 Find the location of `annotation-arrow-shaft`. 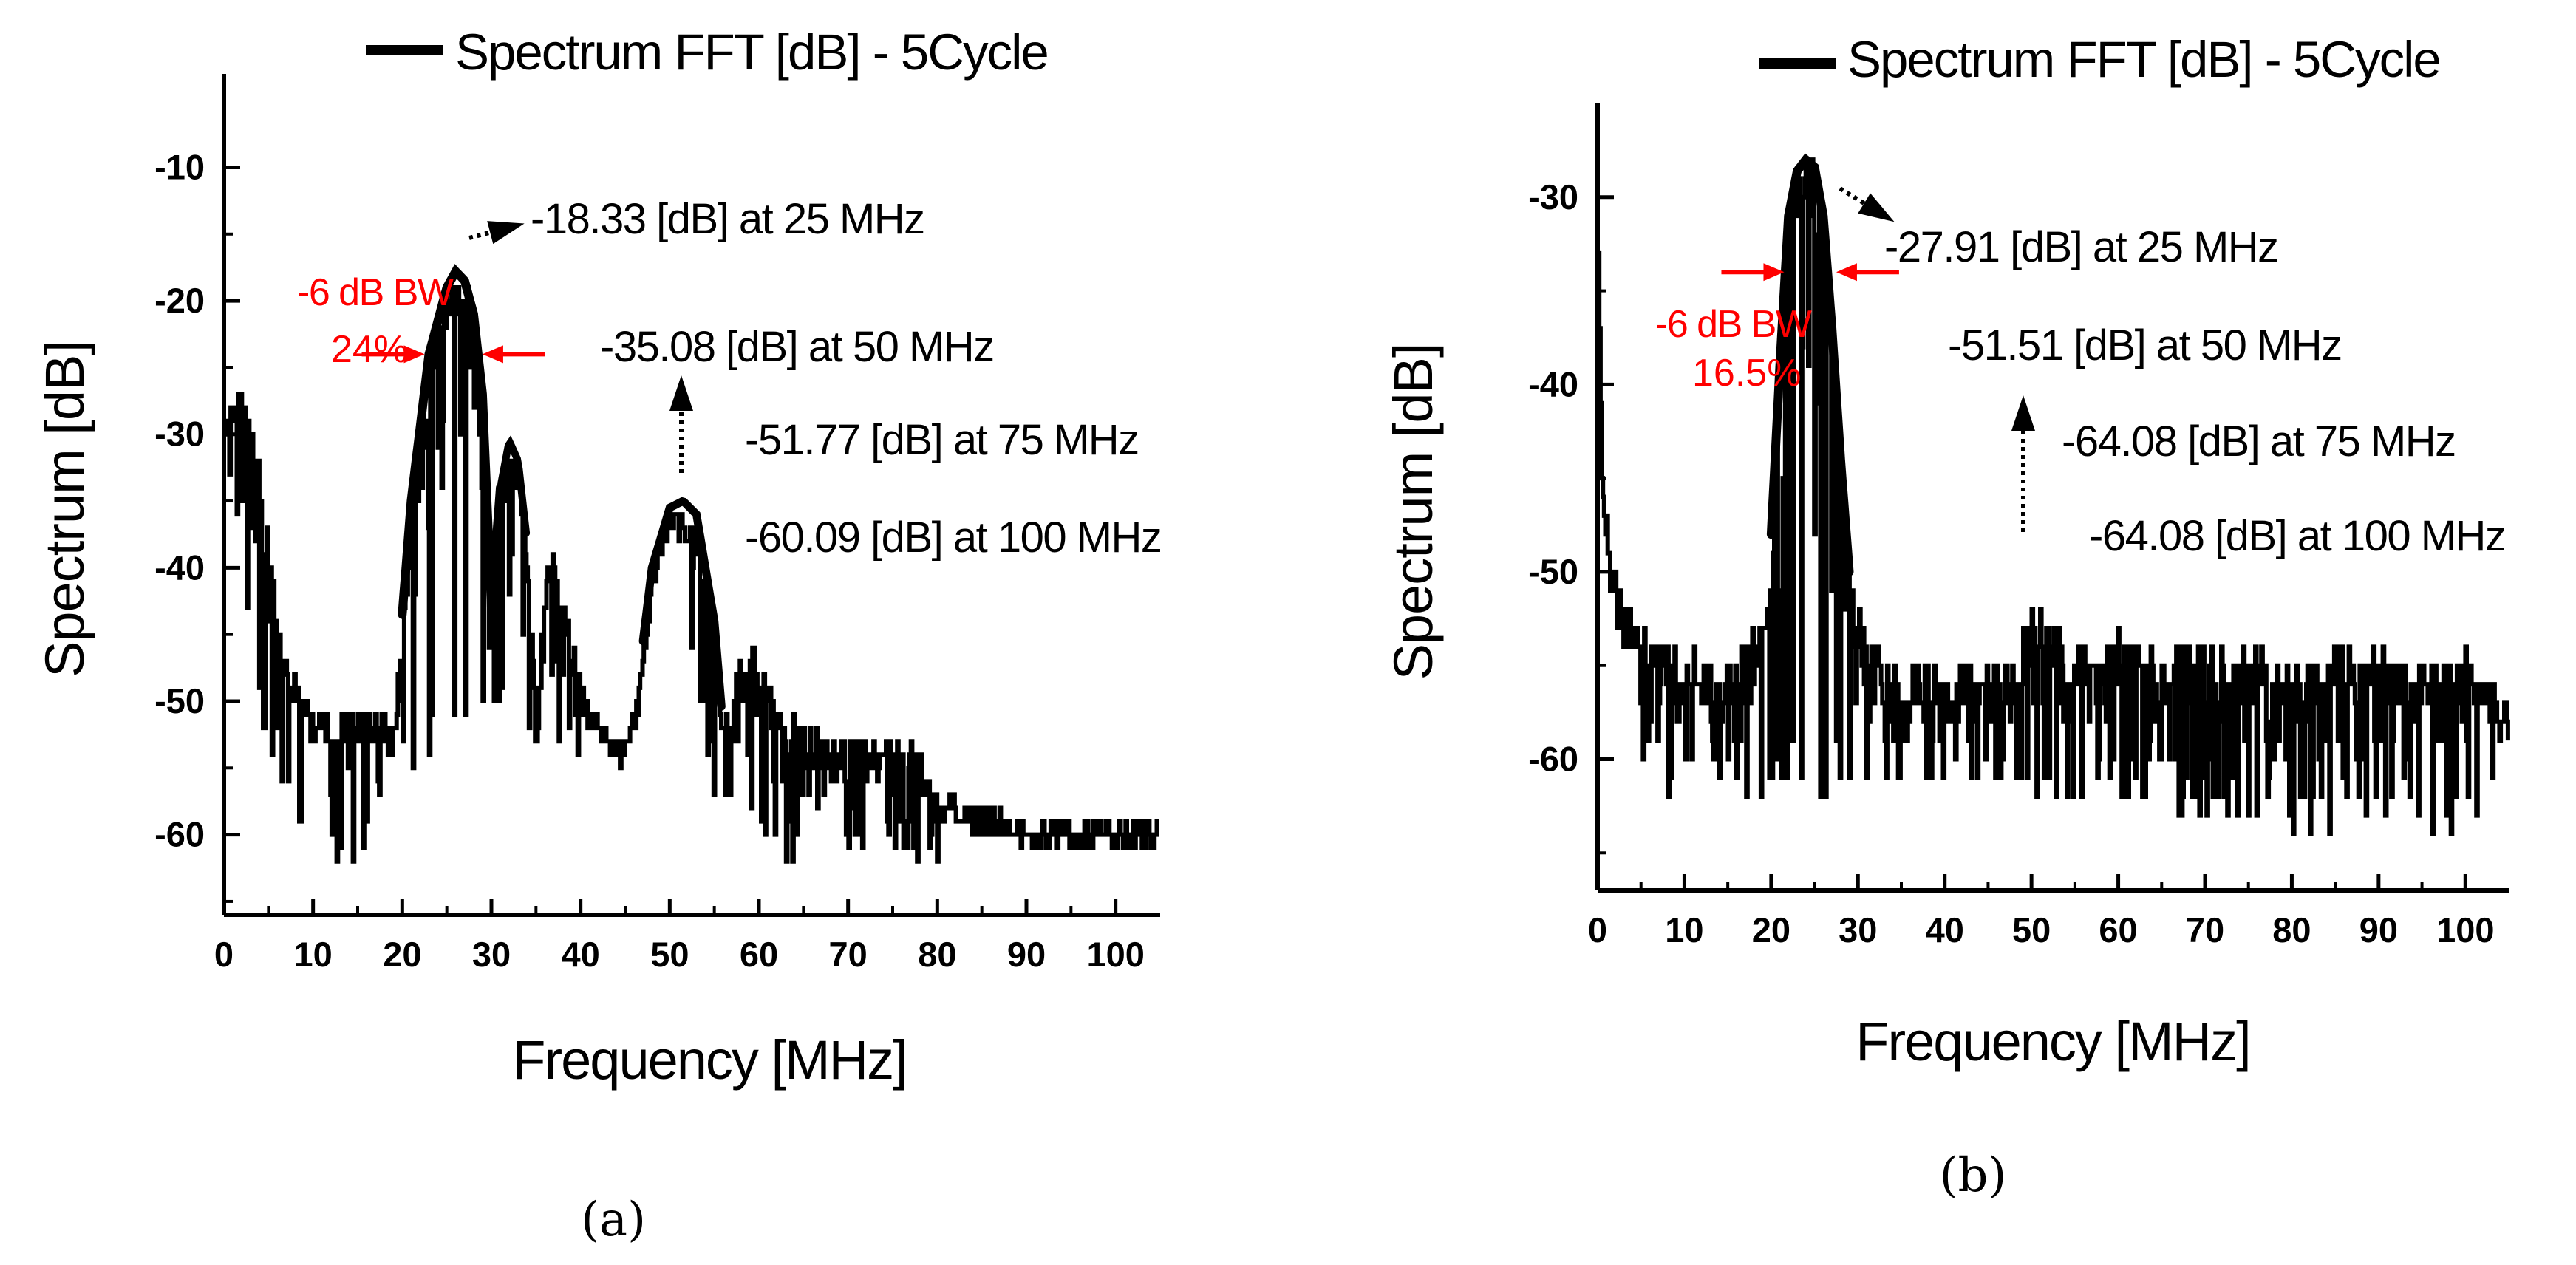

annotation-arrow-shaft is located at coordinates (1864, 203).